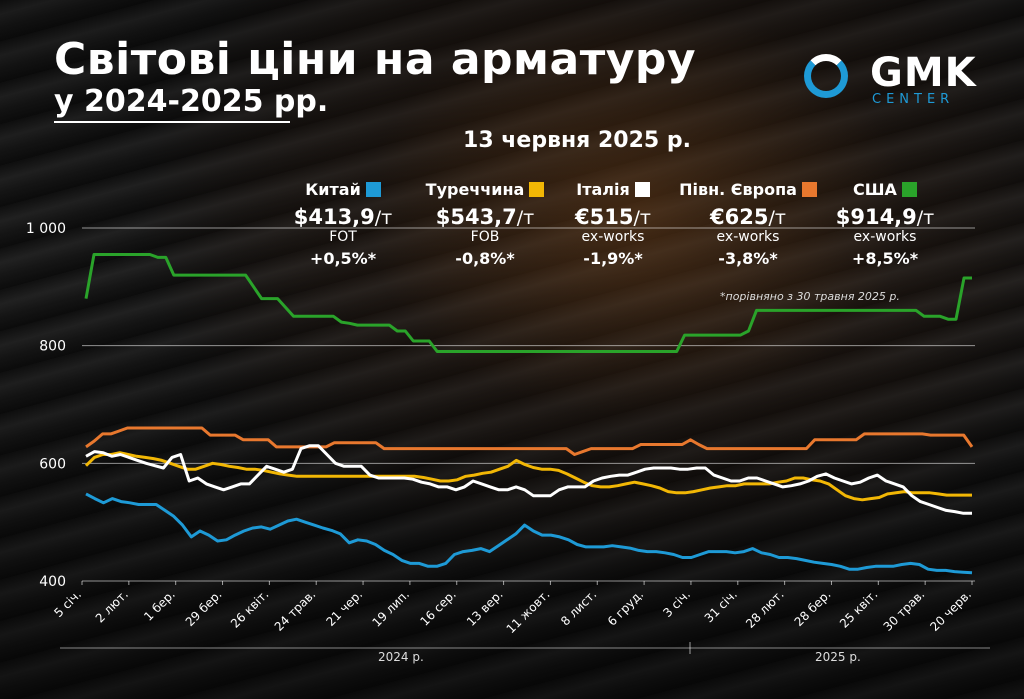 This screenshot has height=699, width=1024. I want to click on x-tick-label: 3 січ., so click(676, 603).